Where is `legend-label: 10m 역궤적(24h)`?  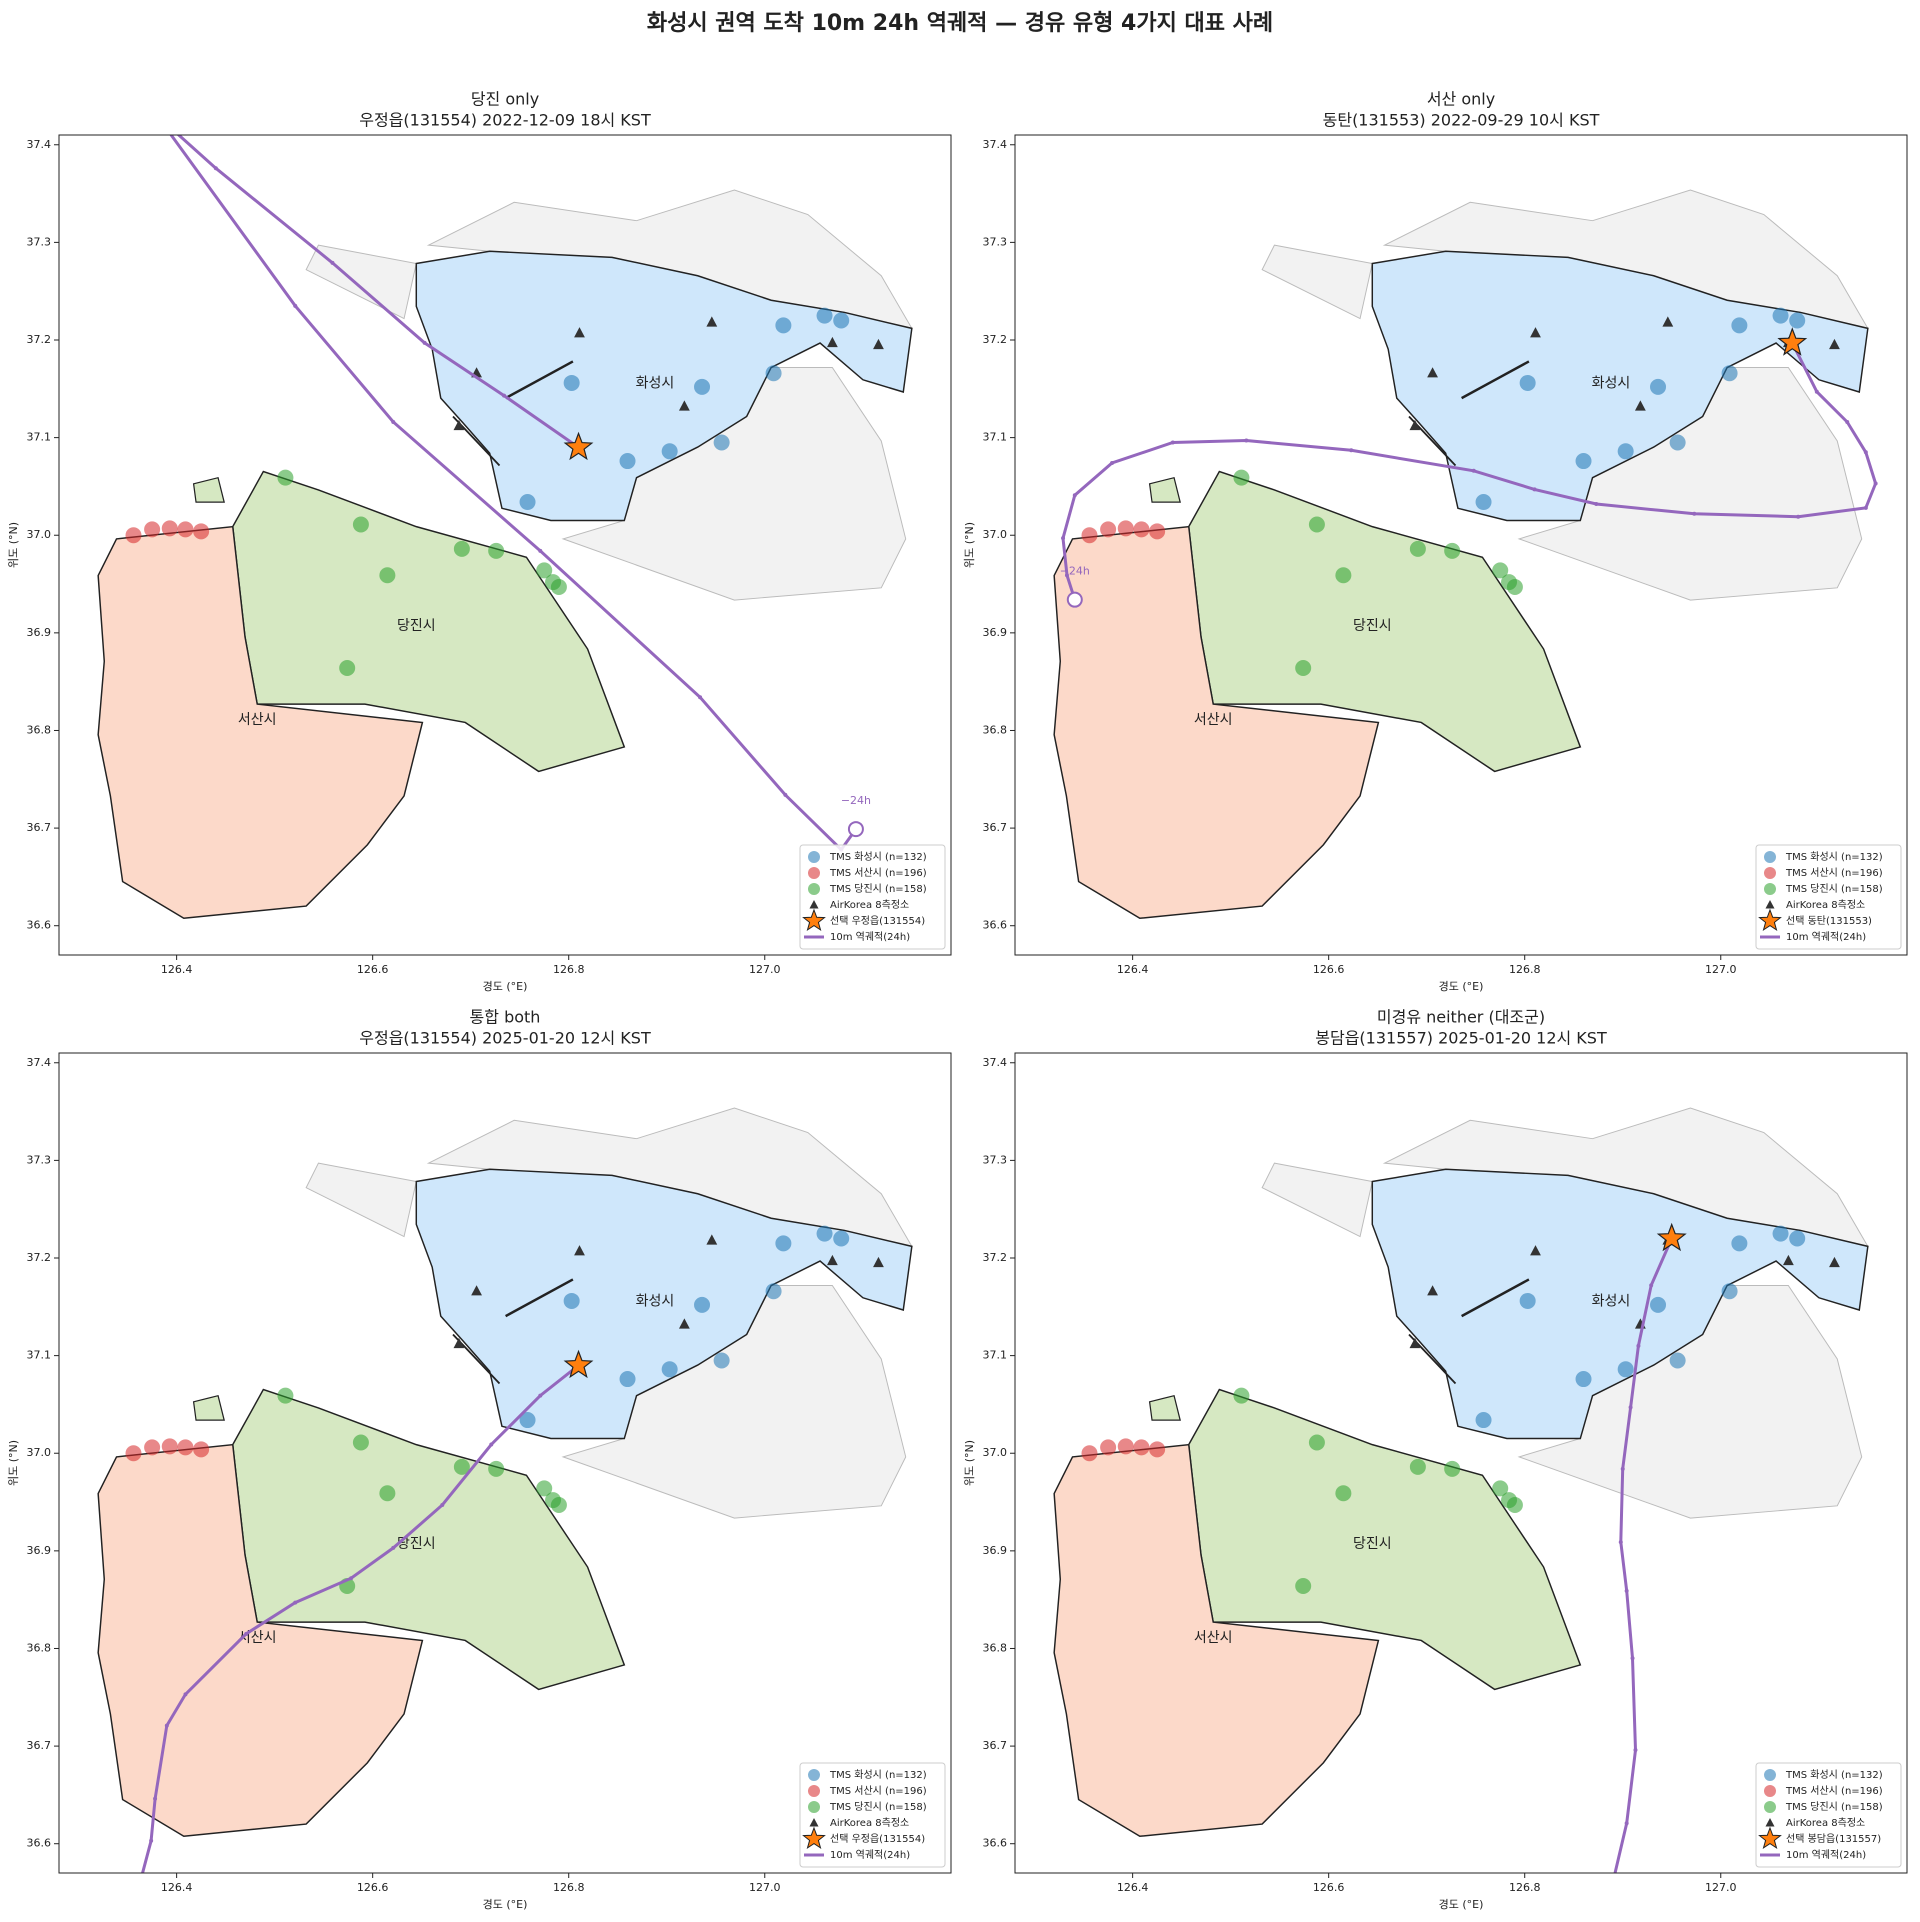
legend-label: 10m 역궤적(24h) is located at coordinates (1826, 1855).